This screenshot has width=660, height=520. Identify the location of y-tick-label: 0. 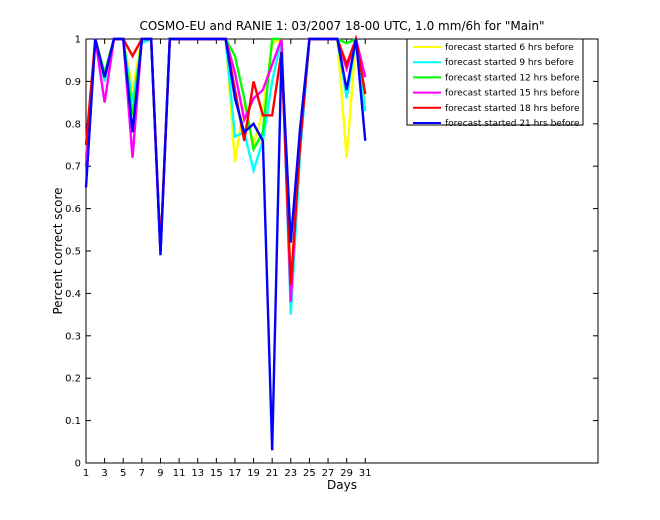
(78, 464).